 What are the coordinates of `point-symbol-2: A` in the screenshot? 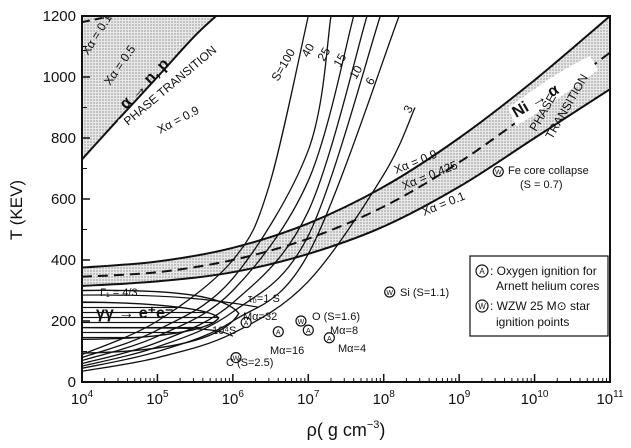 It's located at (308, 331).